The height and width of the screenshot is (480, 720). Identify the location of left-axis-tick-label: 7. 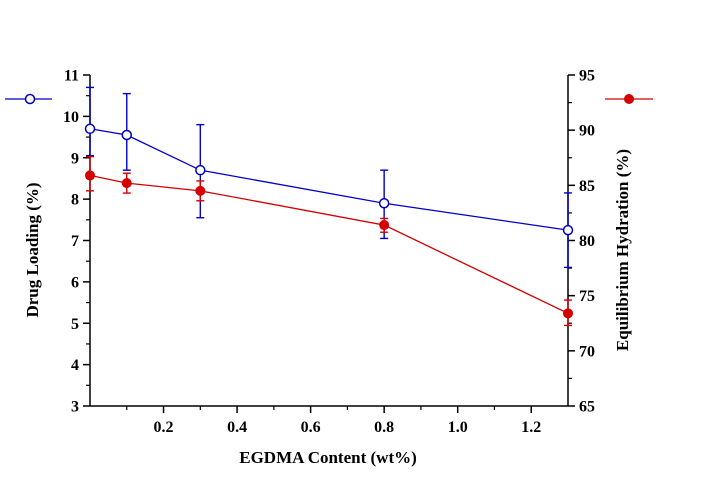
(75, 241).